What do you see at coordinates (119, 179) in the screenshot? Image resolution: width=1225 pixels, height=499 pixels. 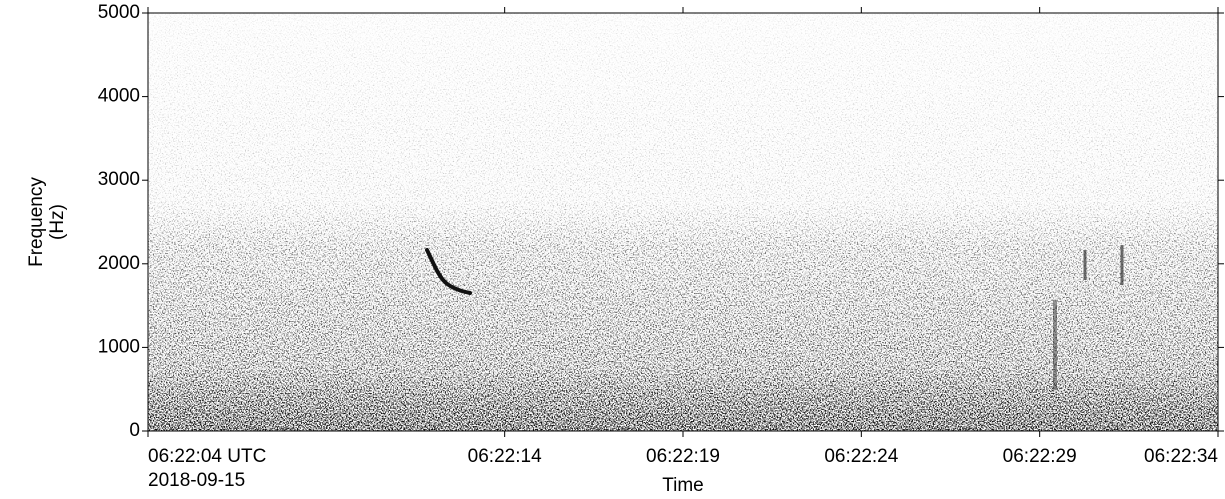 I see `y-tick-label: 3000` at bounding box center [119, 179].